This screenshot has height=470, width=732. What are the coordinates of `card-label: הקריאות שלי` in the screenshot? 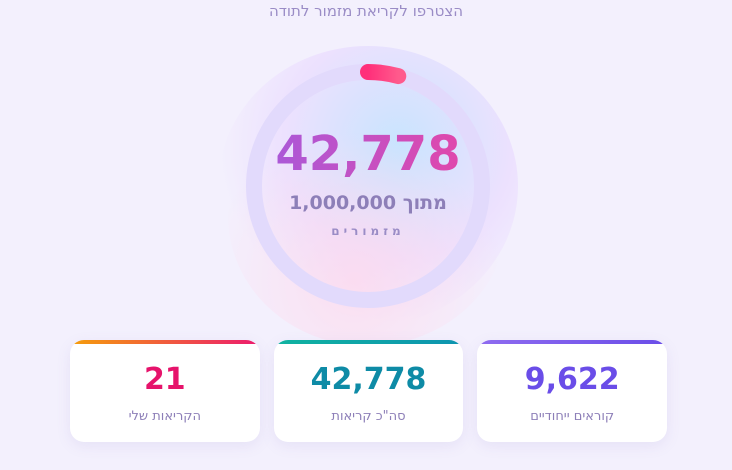 It's located at (165, 416).